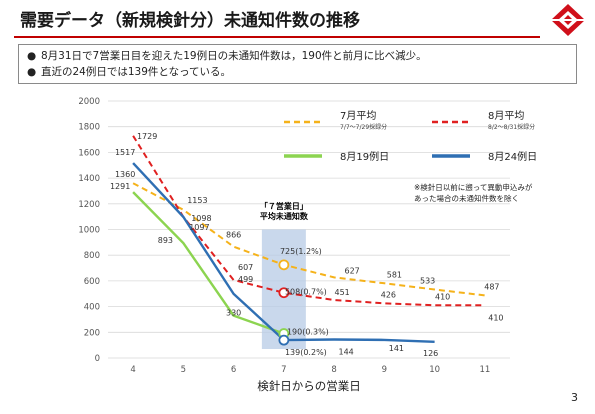 The height and width of the screenshot is (414, 595). Describe the element at coordinates (333, 370) in the screenshot. I see `x-tick-label: 8` at that location.